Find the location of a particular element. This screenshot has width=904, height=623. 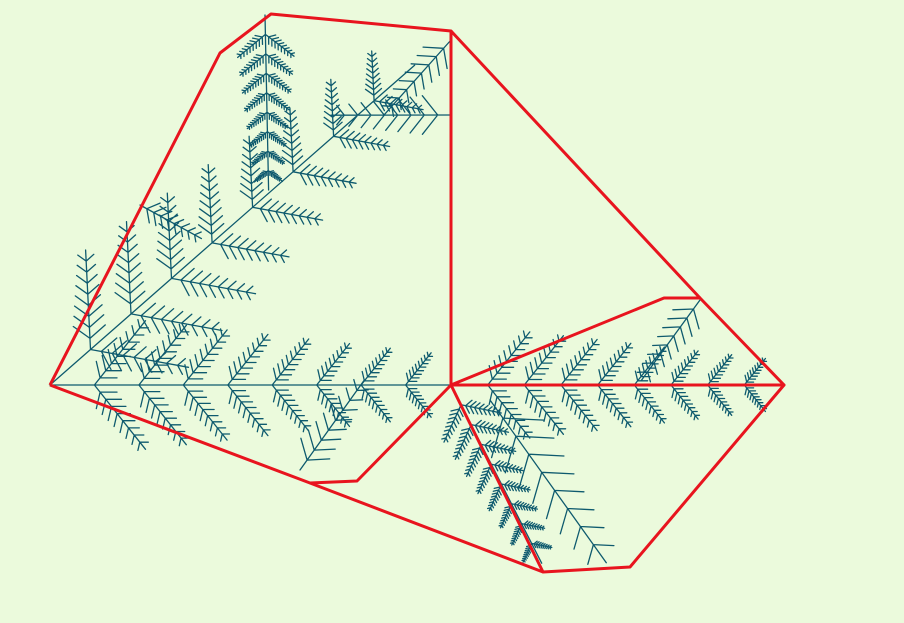

bottom-edge is located at coordinates (426, 527).